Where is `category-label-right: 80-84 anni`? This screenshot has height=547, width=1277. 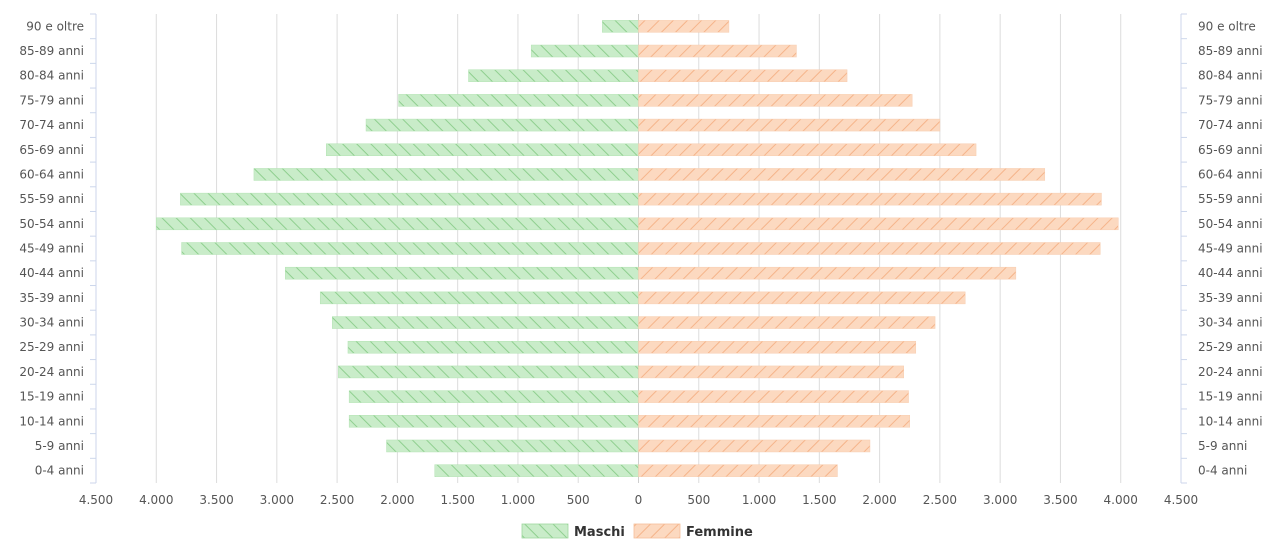
category-label-right: 80-84 anni is located at coordinates (1230, 76).